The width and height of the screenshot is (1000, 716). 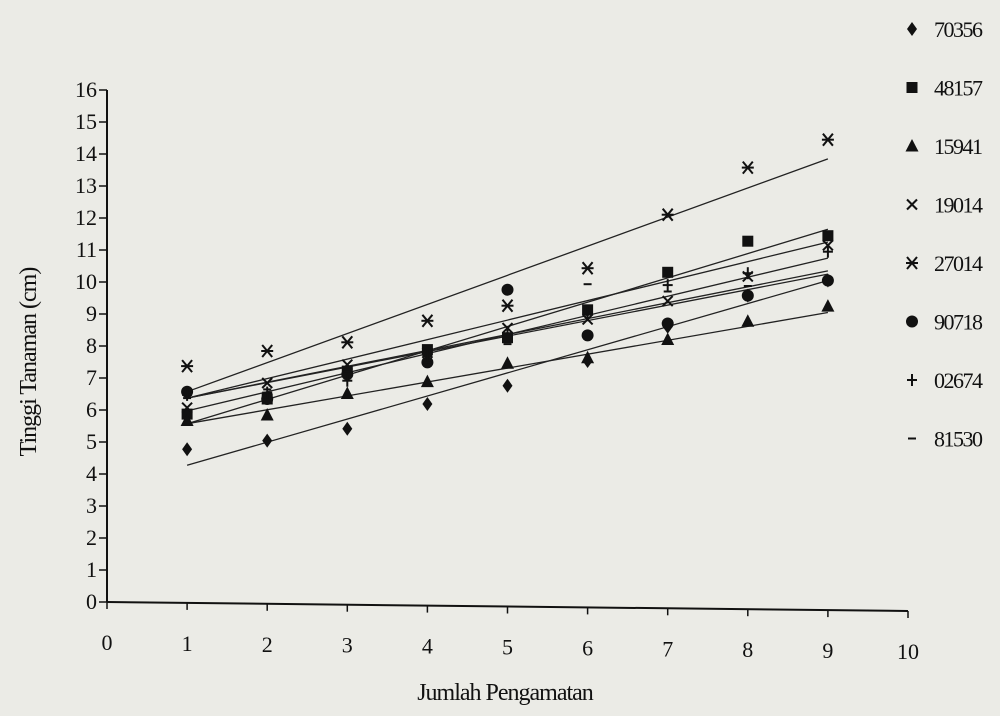 What do you see at coordinates (505, 693) in the screenshot?
I see `x-axis-title: Jumlah Pengamatan` at bounding box center [505, 693].